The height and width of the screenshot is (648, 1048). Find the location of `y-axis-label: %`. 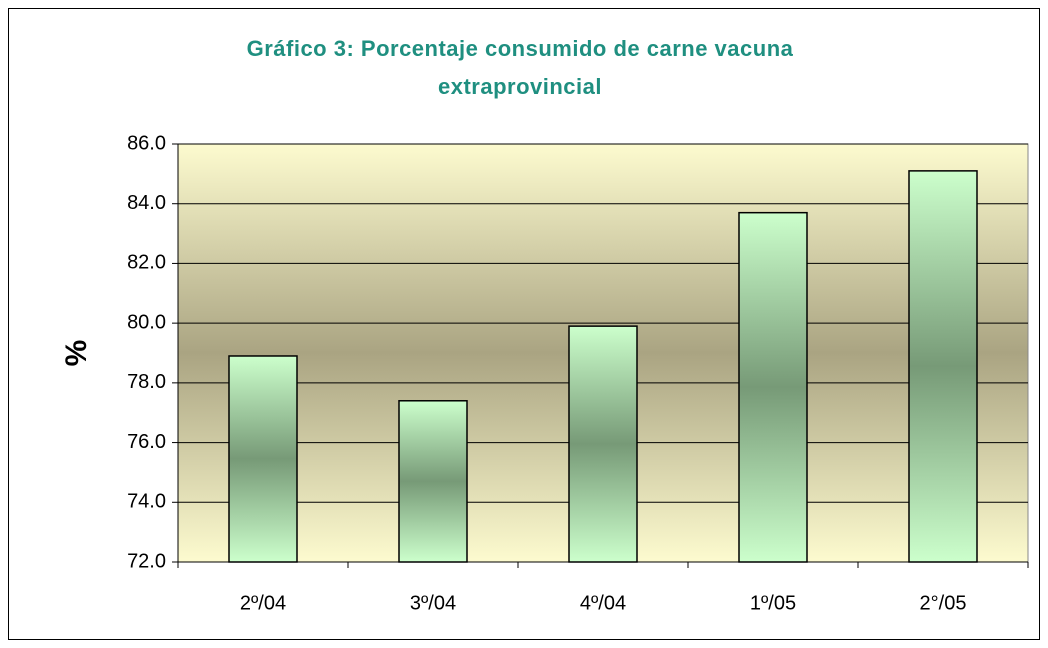

y-axis-label: % is located at coordinates (76, 353).